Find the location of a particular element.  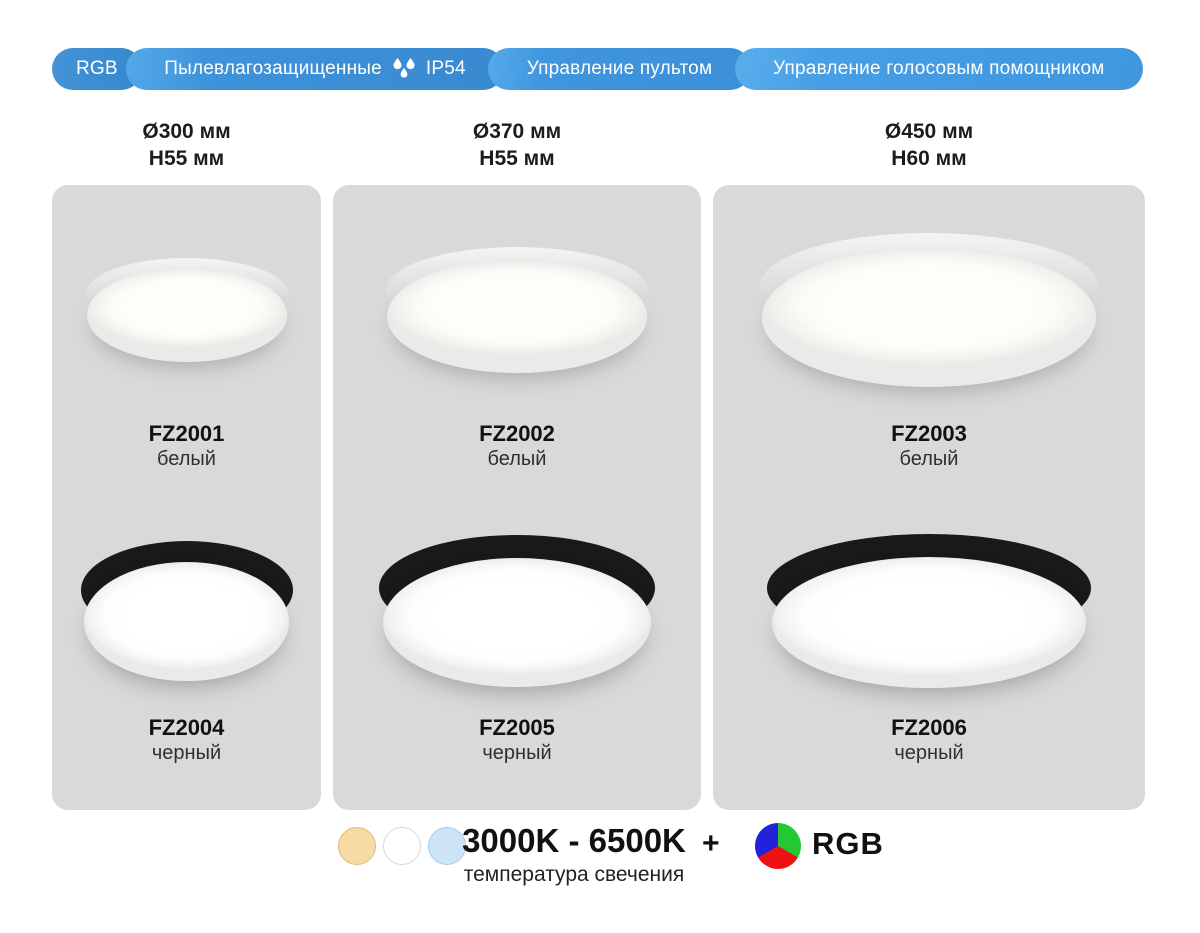

height-label: H60 мм is located at coordinates (929, 158).